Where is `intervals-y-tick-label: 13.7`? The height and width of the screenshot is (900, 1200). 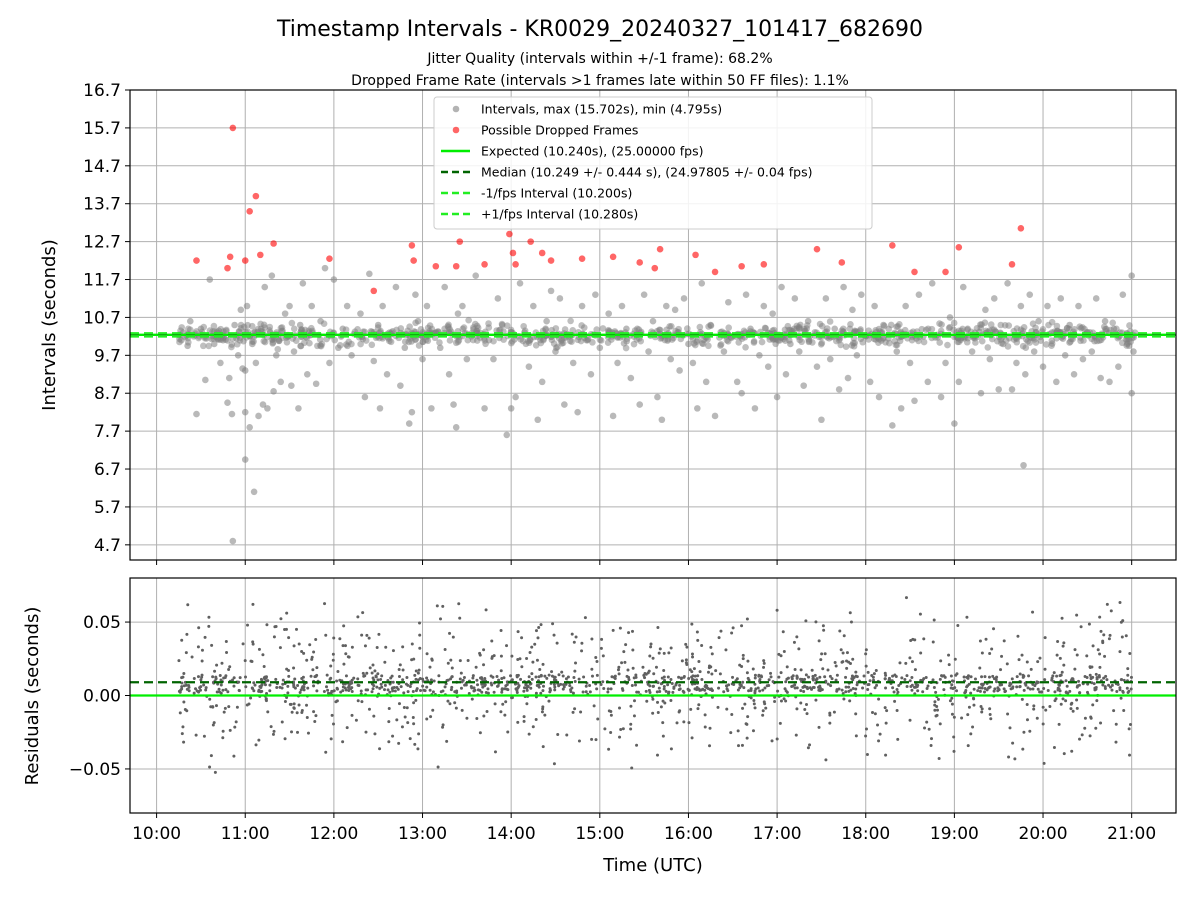 intervals-y-tick-label: 13.7 is located at coordinates (102, 205).